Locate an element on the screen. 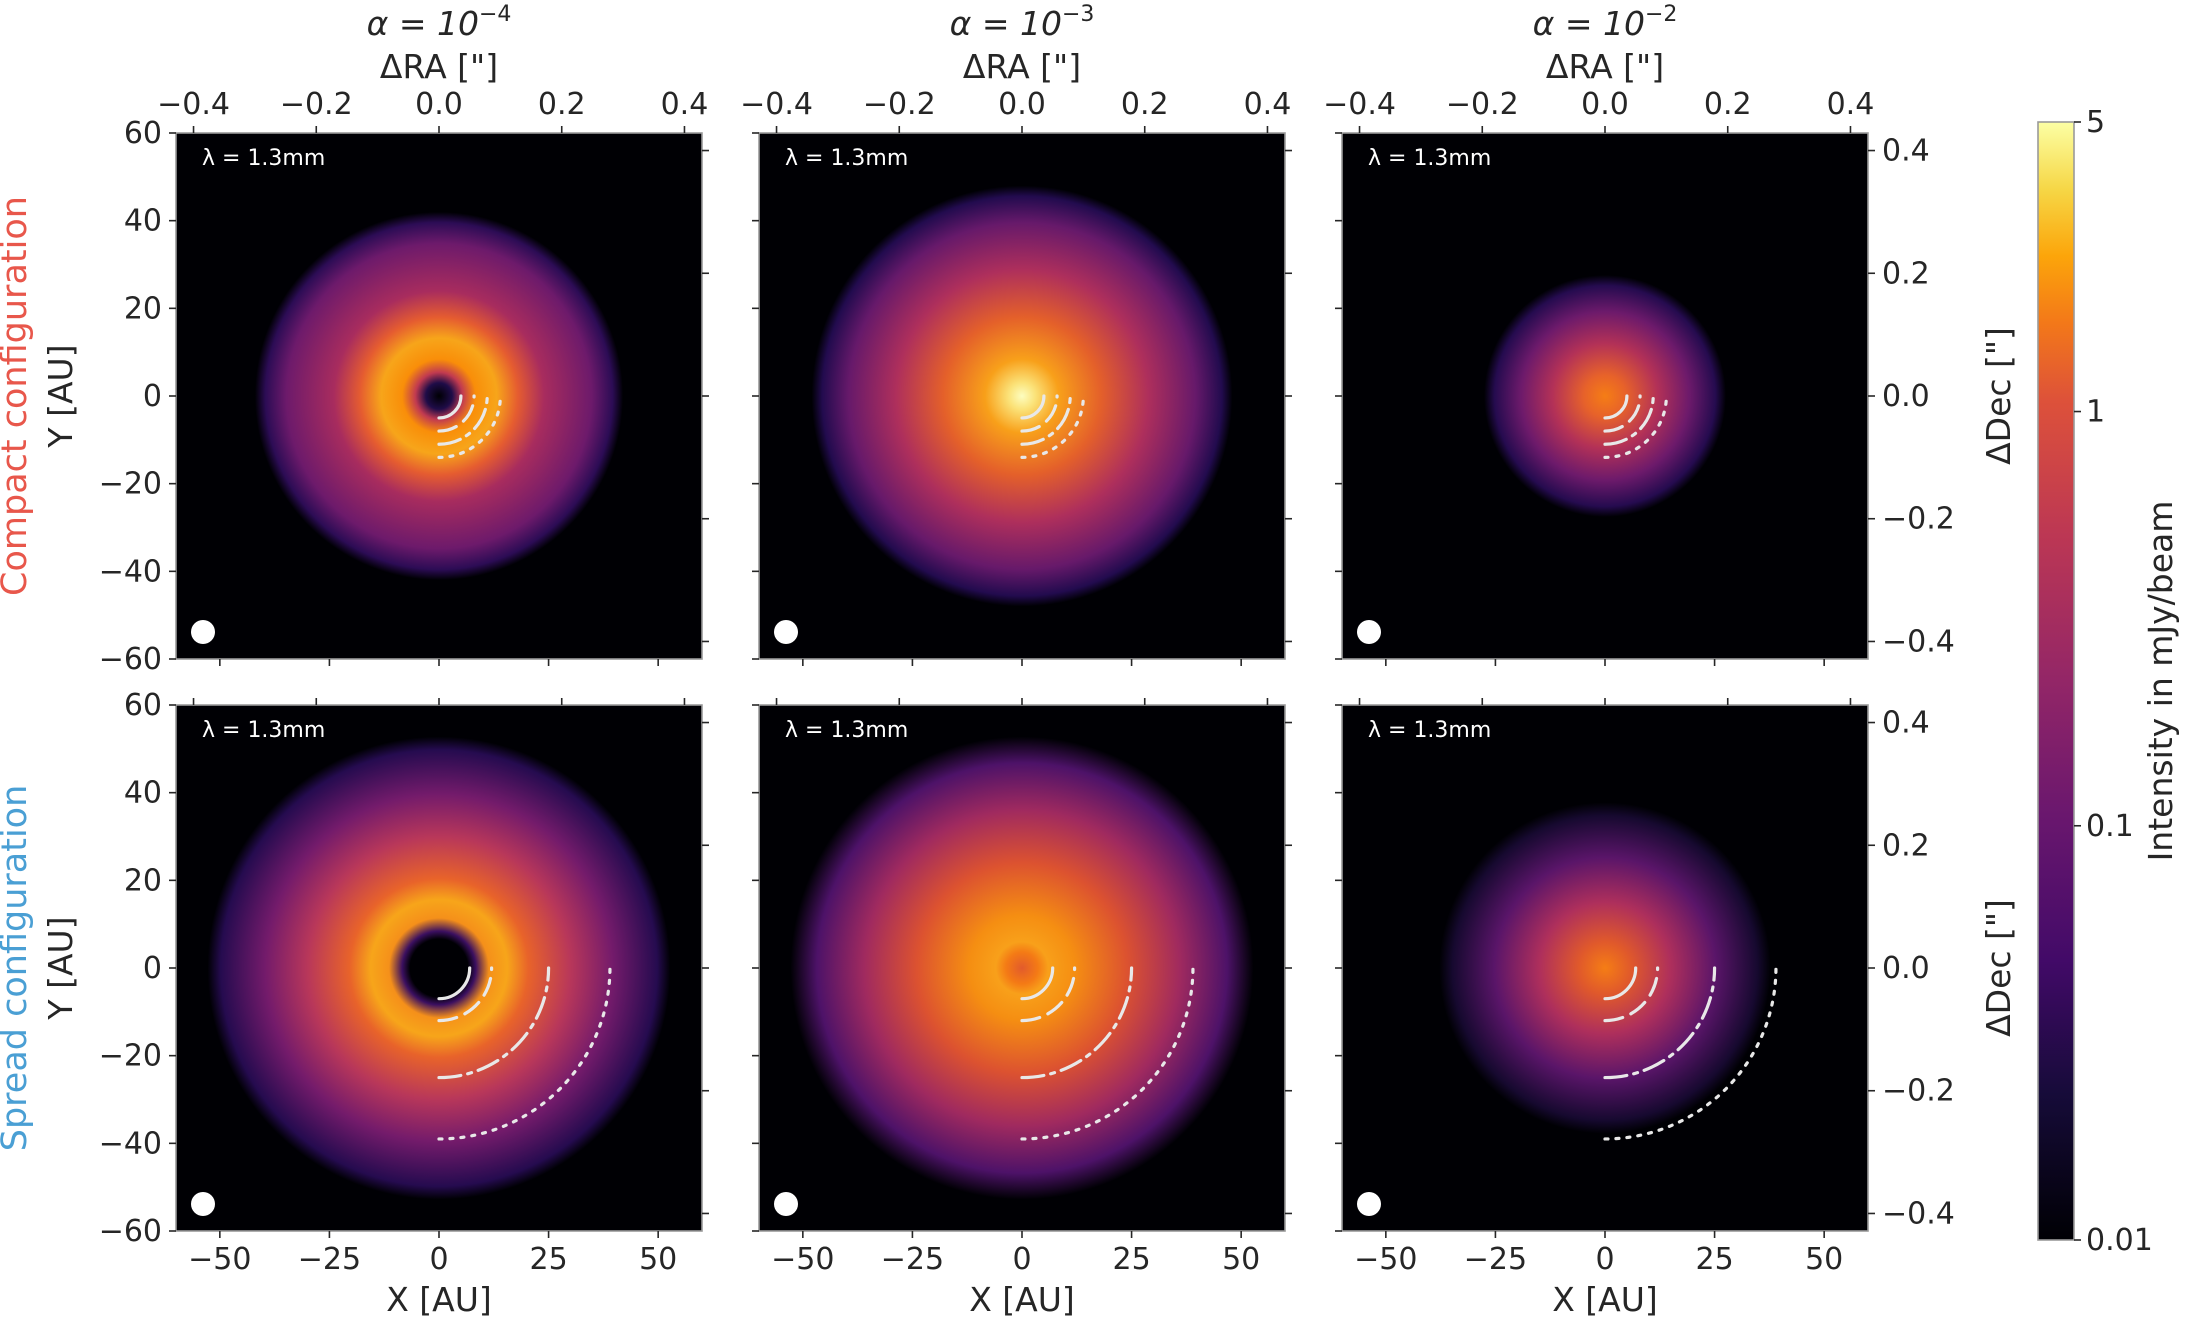 Image resolution: width=2199 pixels, height=1333 pixels. colorbar-tick-label: 5 is located at coordinates (2095, 122).